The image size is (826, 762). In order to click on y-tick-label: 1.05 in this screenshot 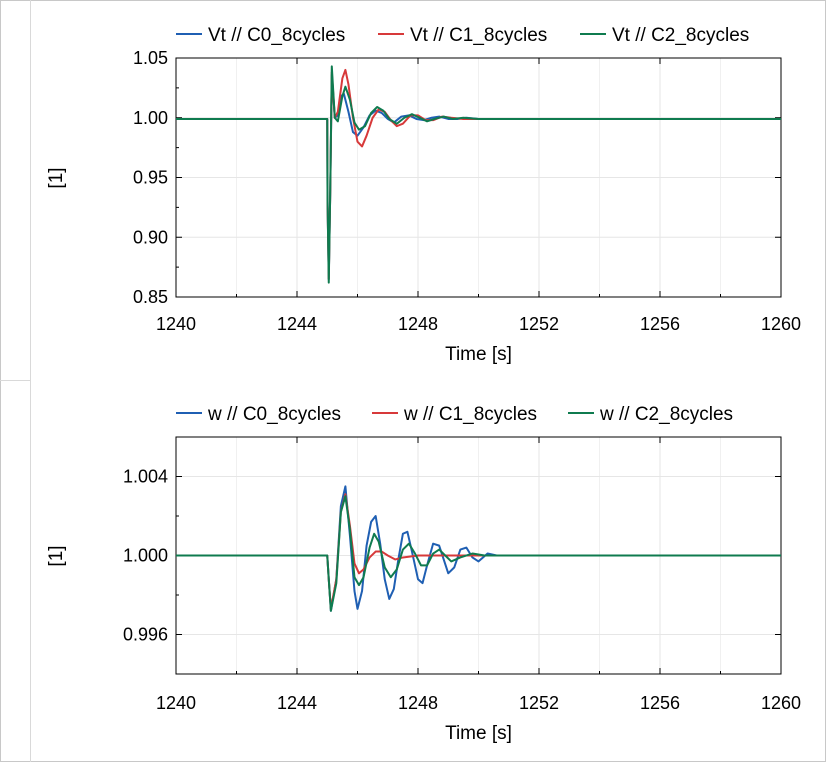, I will do `click(150, 58)`.